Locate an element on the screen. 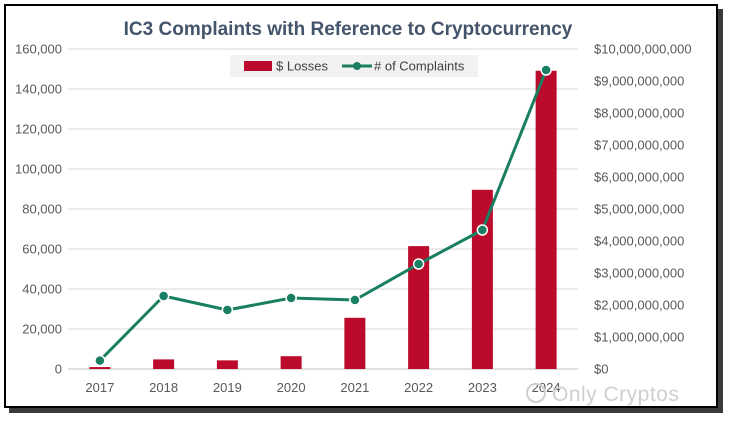 This screenshot has width=734, height=424. watermark-text: Only Cryptos is located at coordinates (616, 394).